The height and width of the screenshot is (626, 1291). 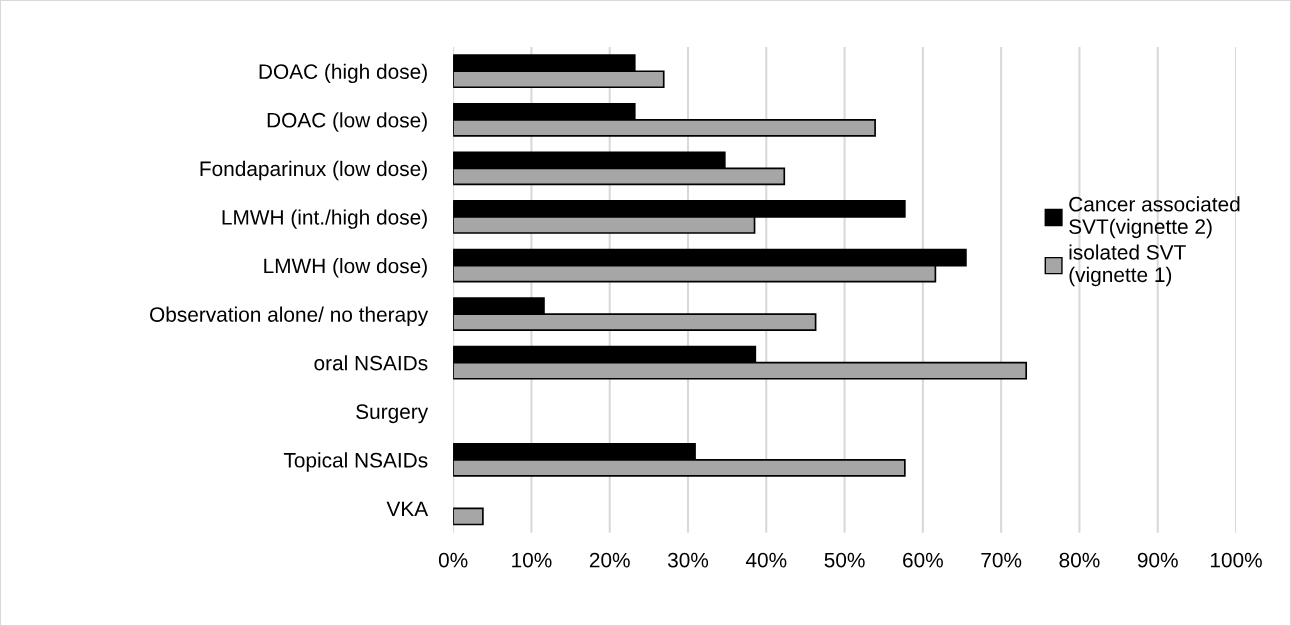 I want to click on x-tick-label: 40%, so click(x=766, y=560).